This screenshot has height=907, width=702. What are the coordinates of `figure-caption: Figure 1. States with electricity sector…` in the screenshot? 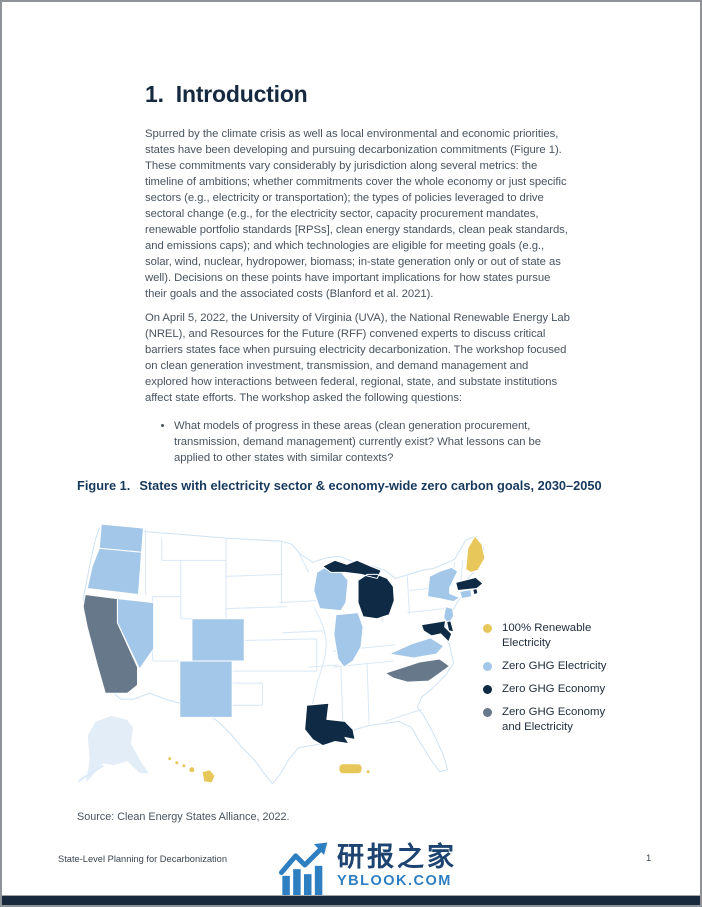 It's located at (339, 485).